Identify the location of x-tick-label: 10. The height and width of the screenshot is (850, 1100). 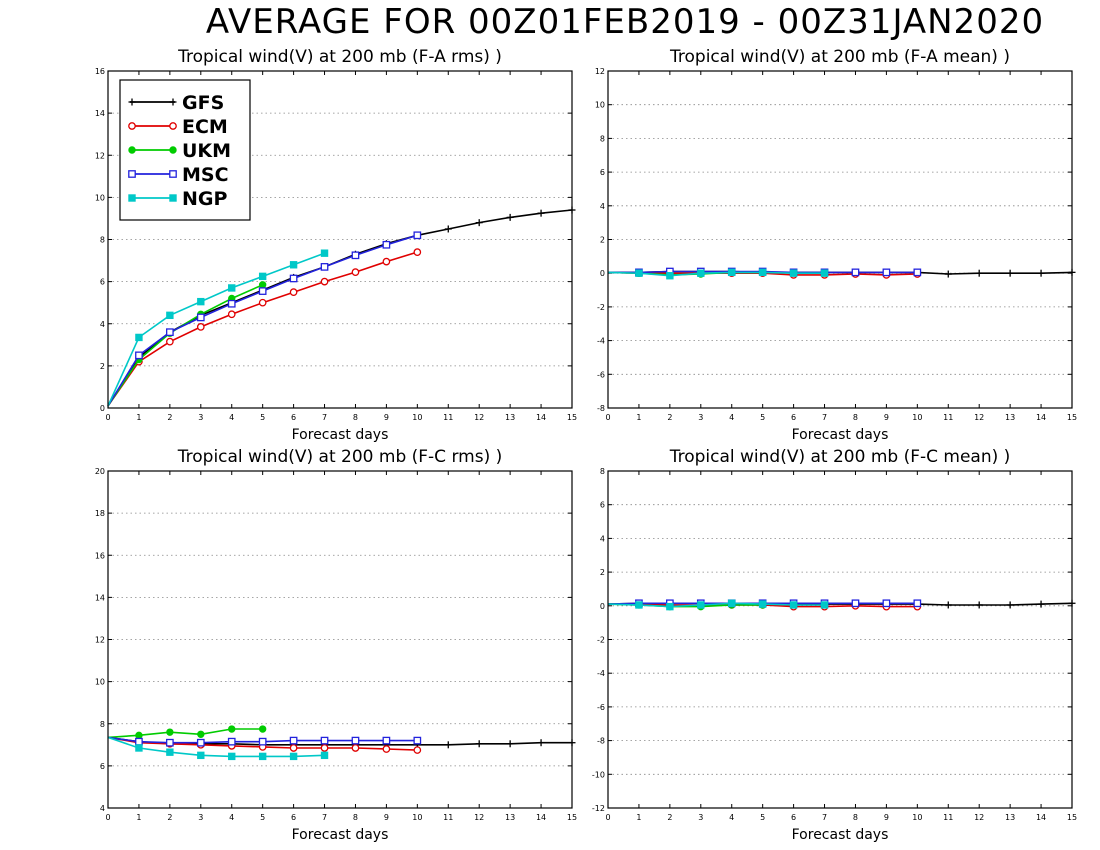
(417, 817).